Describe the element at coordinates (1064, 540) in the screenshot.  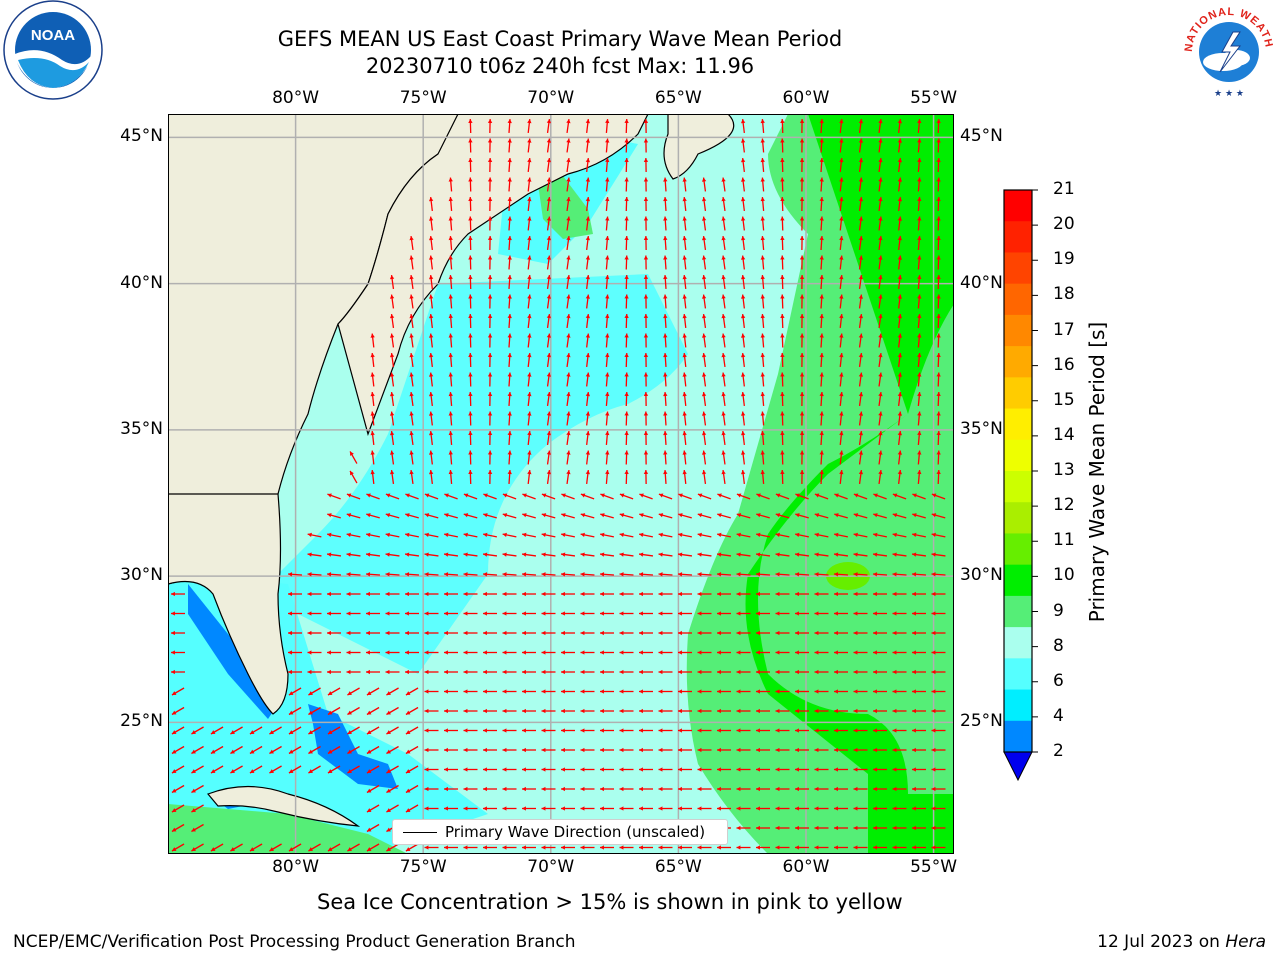
I see `colorbar-tick-label: 11` at that location.